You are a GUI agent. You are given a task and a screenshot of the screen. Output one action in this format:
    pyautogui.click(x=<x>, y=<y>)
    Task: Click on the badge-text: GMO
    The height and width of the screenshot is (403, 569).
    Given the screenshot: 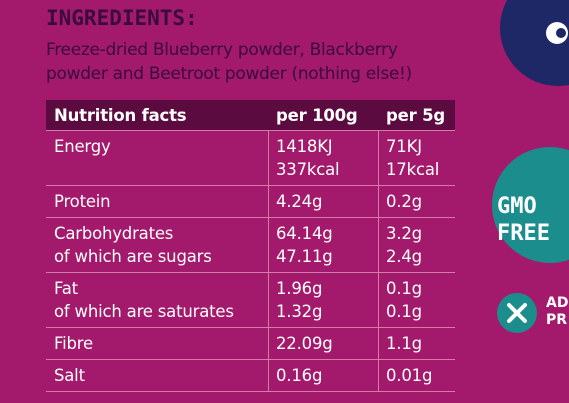 What is the action you would take?
    pyautogui.click(x=517, y=206)
    